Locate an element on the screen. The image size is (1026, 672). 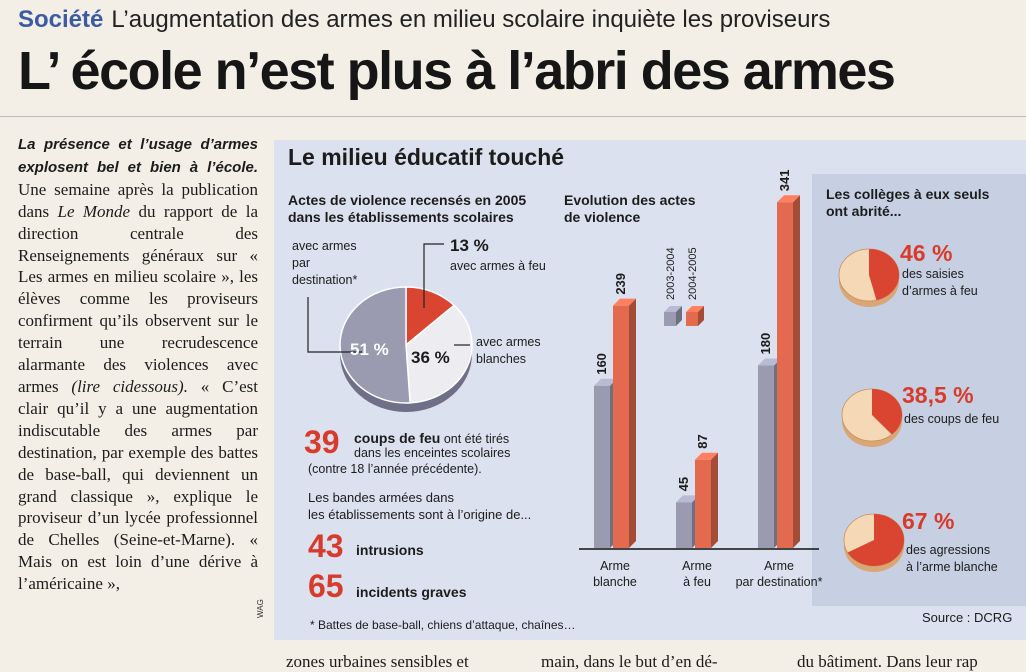
bar-category-label: Arme par destination* is located at coordinates (779, 574).